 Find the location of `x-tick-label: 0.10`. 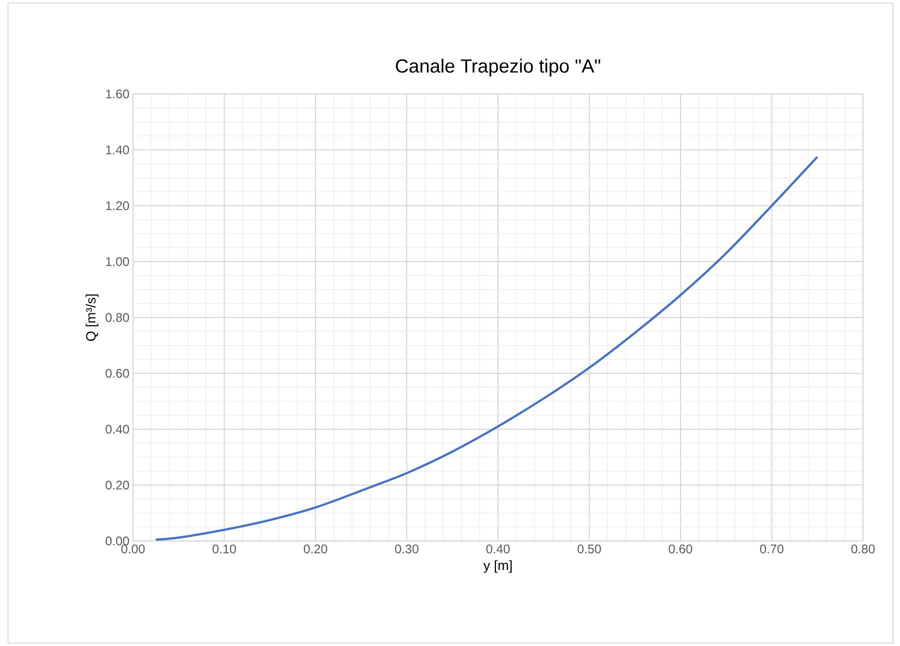

x-tick-label: 0.10 is located at coordinates (224, 549).